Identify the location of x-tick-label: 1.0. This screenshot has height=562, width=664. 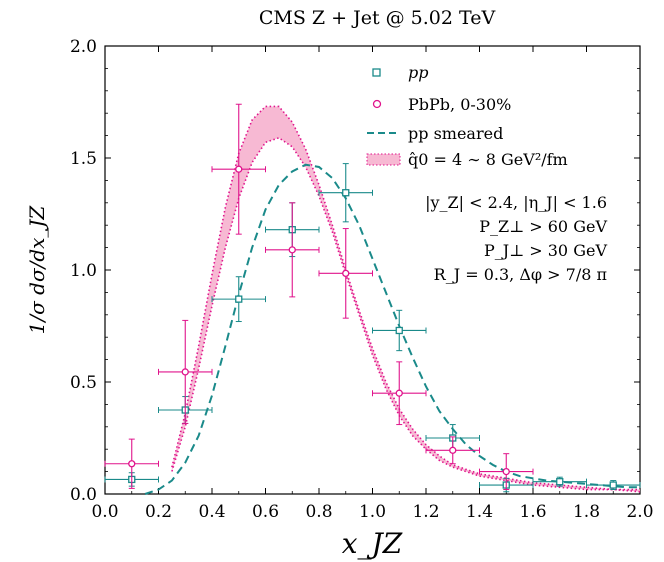
(372, 512).